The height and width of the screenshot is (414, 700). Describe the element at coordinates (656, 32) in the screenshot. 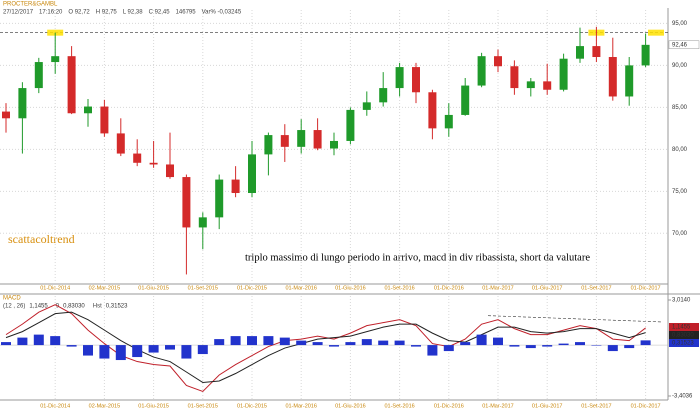

I see `peak-highlight` at that location.